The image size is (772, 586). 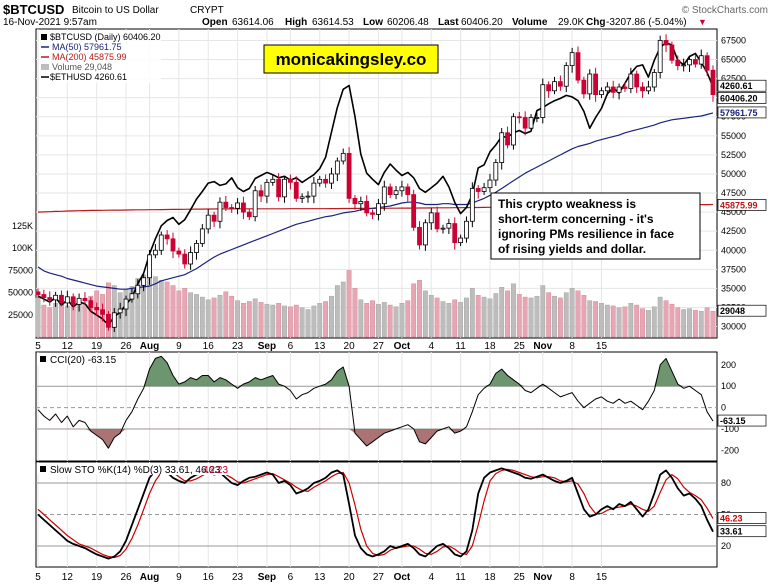 What do you see at coordinates (739, 205) in the screenshot?
I see `ma200-value-label: 45875.99` at bounding box center [739, 205].